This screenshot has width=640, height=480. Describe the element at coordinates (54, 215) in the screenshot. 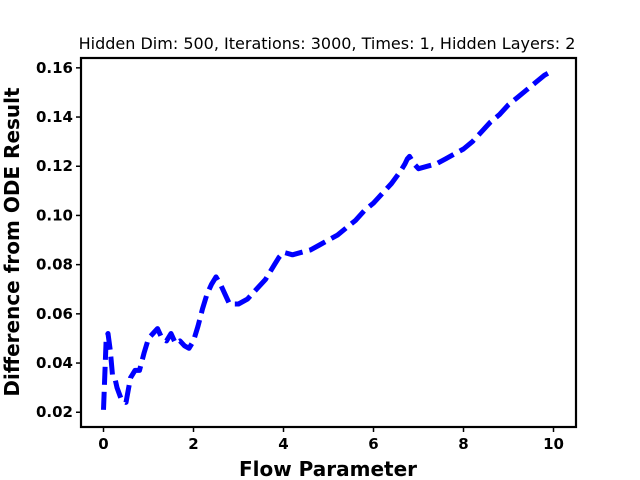

I see `y-tick-label: 0.10` at that location.